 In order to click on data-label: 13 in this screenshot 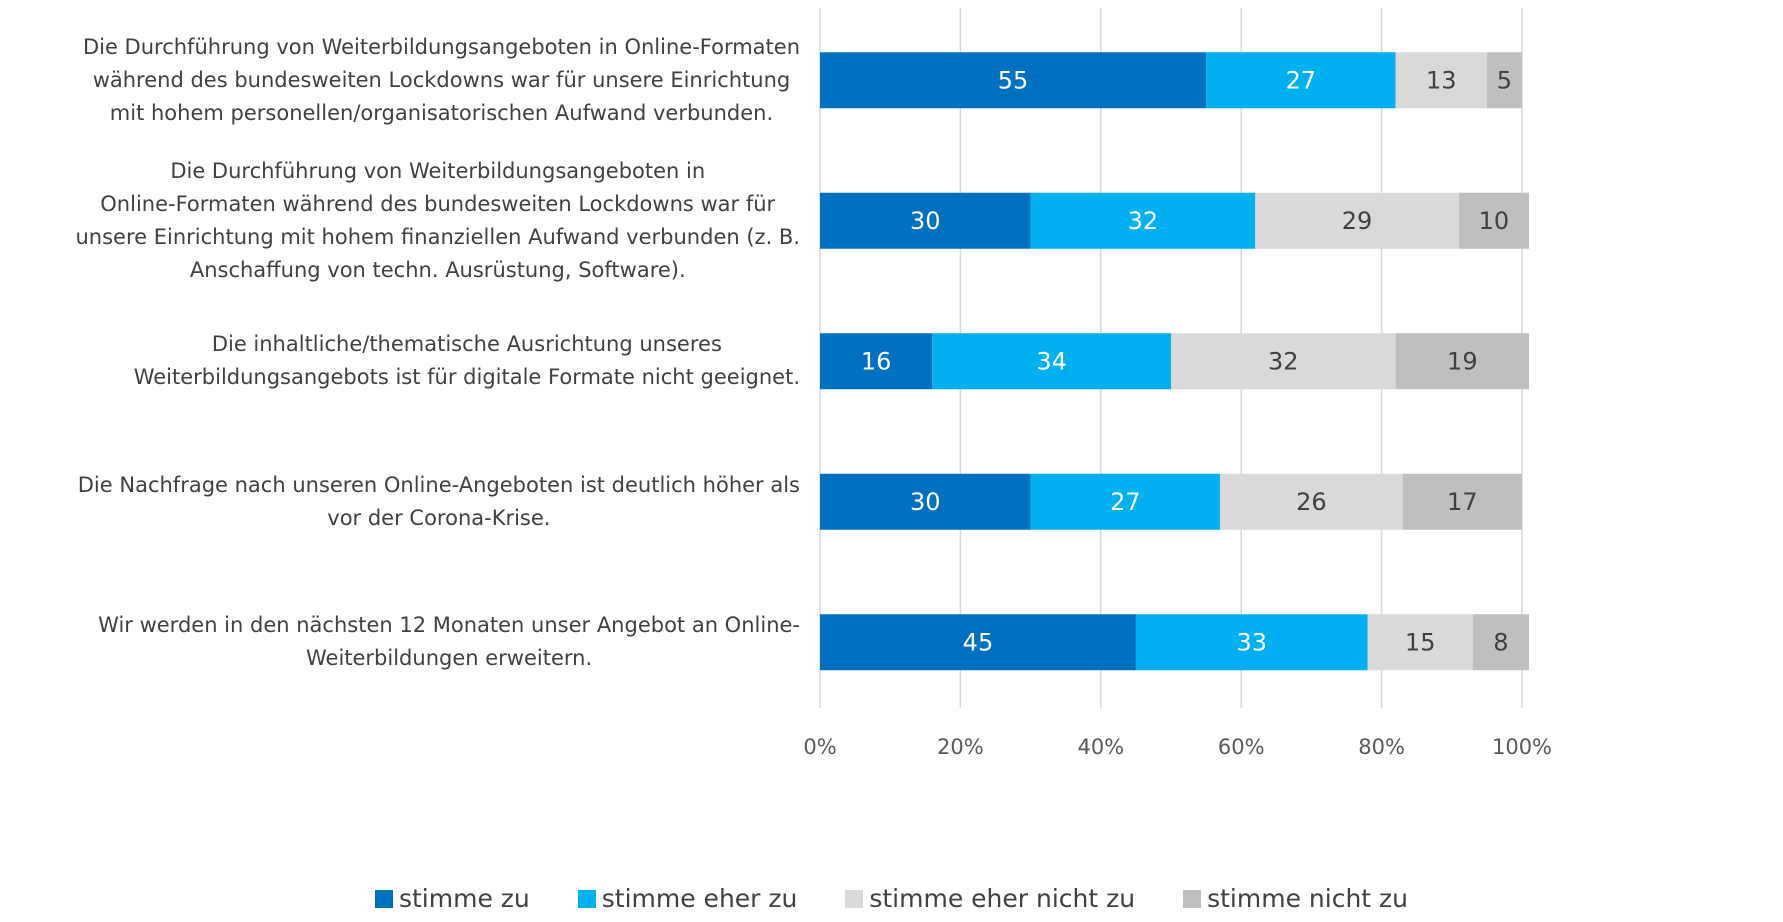, I will do `click(1441, 80)`.